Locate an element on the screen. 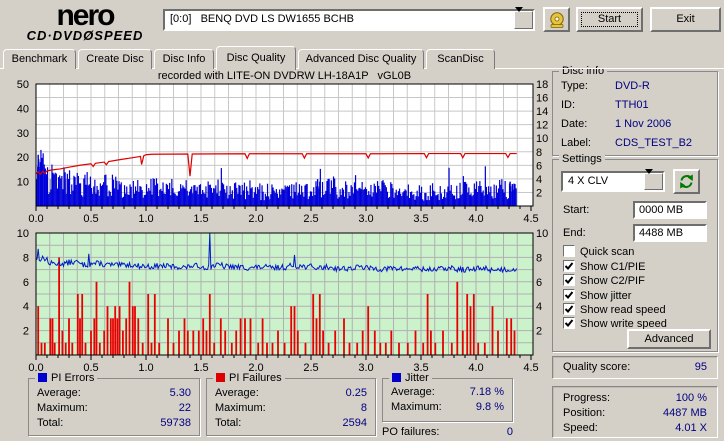 The width and height of the screenshot is (724, 441). progress-value: 100 % is located at coordinates (691, 398).